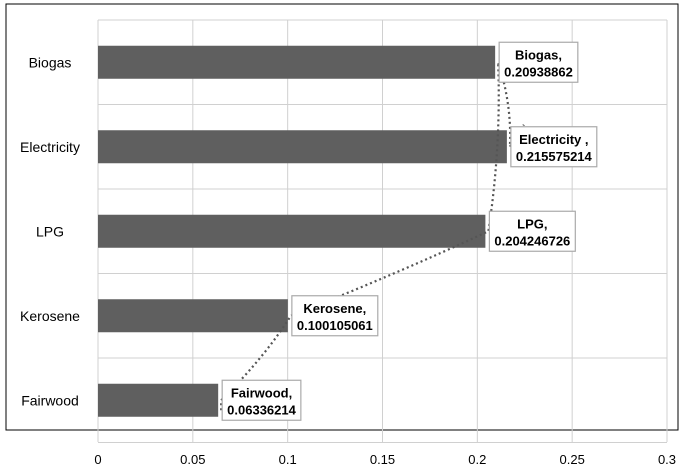 This screenshot has height=469, width=685. I want to click on data-label-fairwood: Fairwood, 0.06336214, so click(261, 400).